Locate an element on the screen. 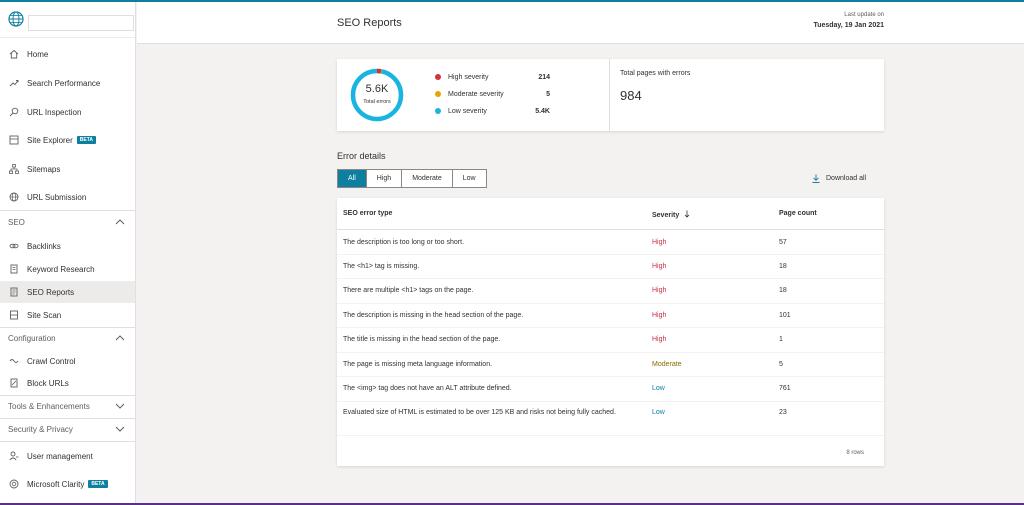  filter-low-button: Low is located at coordinates (469, 178).